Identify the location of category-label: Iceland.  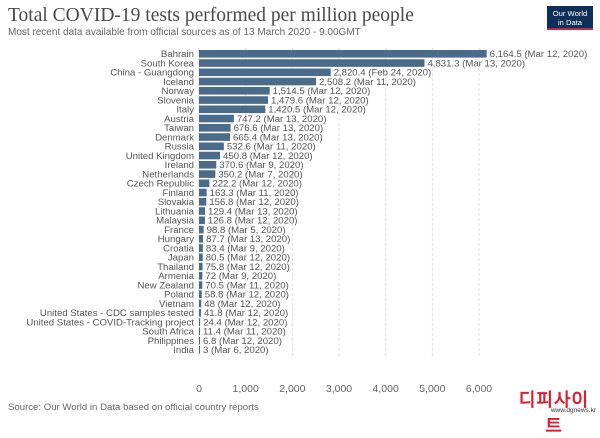
(178, 82).